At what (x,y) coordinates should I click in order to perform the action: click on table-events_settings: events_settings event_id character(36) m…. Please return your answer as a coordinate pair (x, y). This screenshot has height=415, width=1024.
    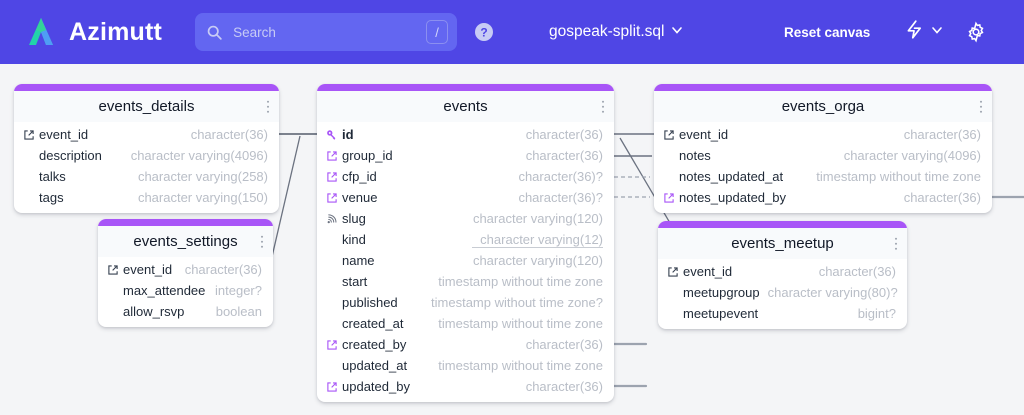
    Looking at the image, I should click on (185, 273).